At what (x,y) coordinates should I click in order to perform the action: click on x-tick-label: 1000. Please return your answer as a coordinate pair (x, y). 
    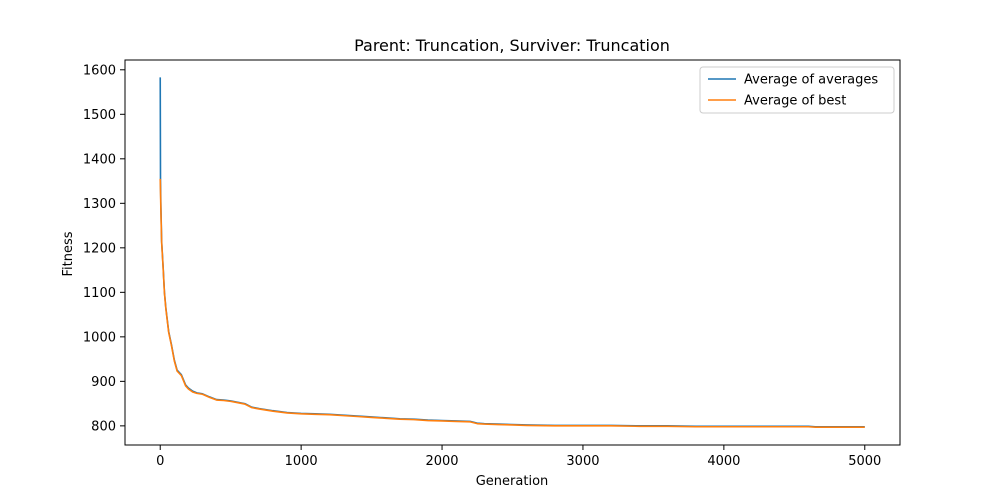
    Looking at the image, I should click on (301, 461).